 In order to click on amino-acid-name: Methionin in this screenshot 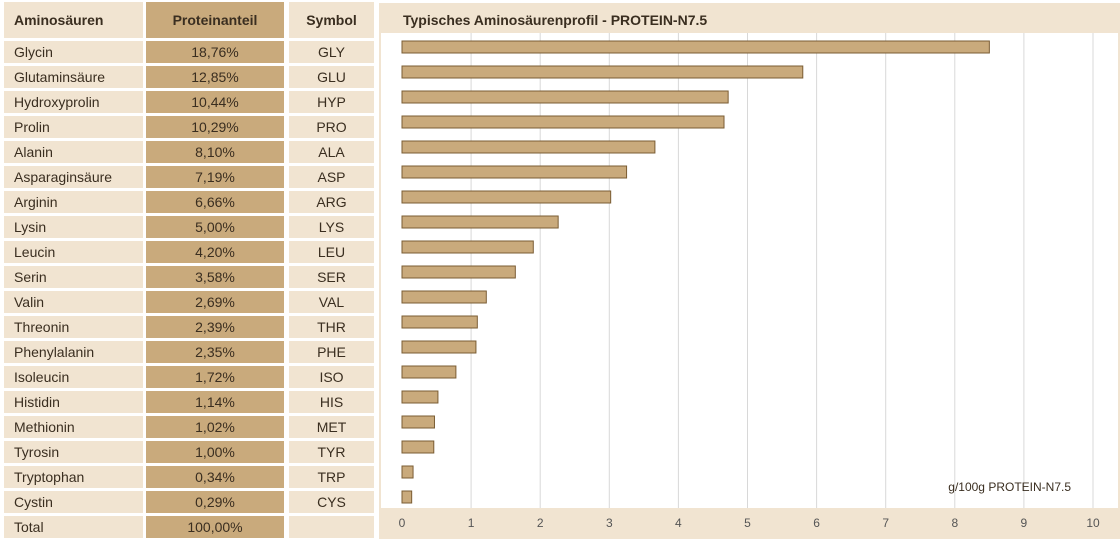, I will do `click(73, 427)`.